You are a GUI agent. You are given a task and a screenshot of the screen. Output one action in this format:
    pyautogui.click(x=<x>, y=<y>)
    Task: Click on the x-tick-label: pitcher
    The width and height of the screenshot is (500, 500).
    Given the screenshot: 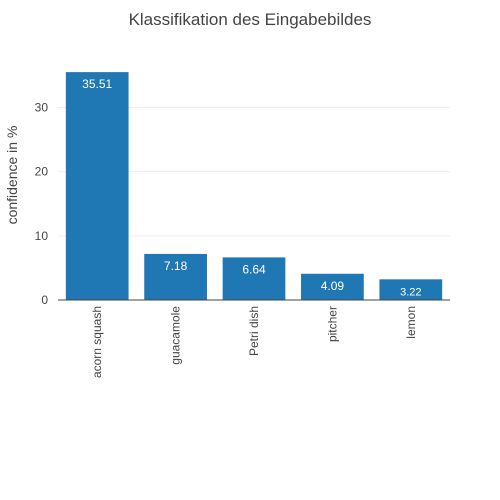 What is the action you would take?
    pyautogui.click(x=332, y=324)
    